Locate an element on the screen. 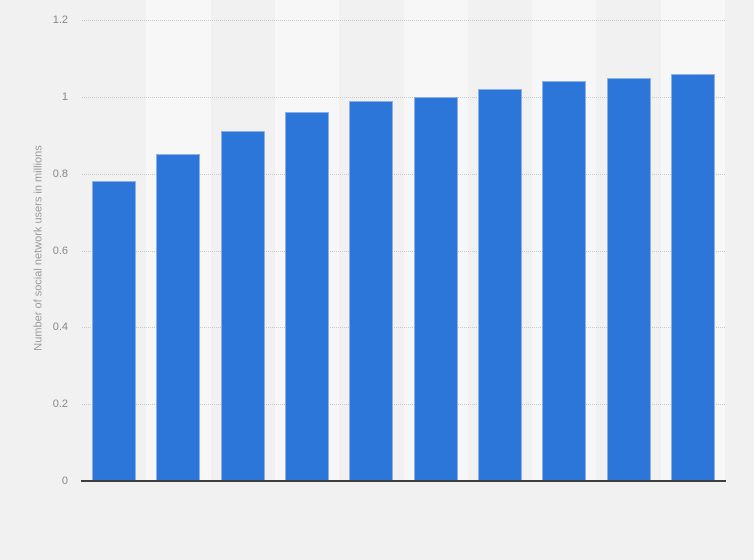  y-tick-label: 1.2 is located at coordinates (60, 20).